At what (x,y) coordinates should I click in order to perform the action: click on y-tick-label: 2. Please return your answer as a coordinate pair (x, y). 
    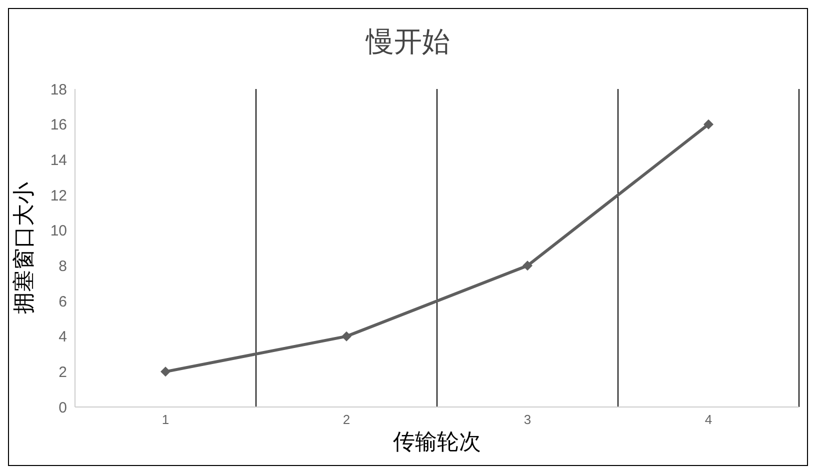
    Looking at the image, I should click on (62, 372).